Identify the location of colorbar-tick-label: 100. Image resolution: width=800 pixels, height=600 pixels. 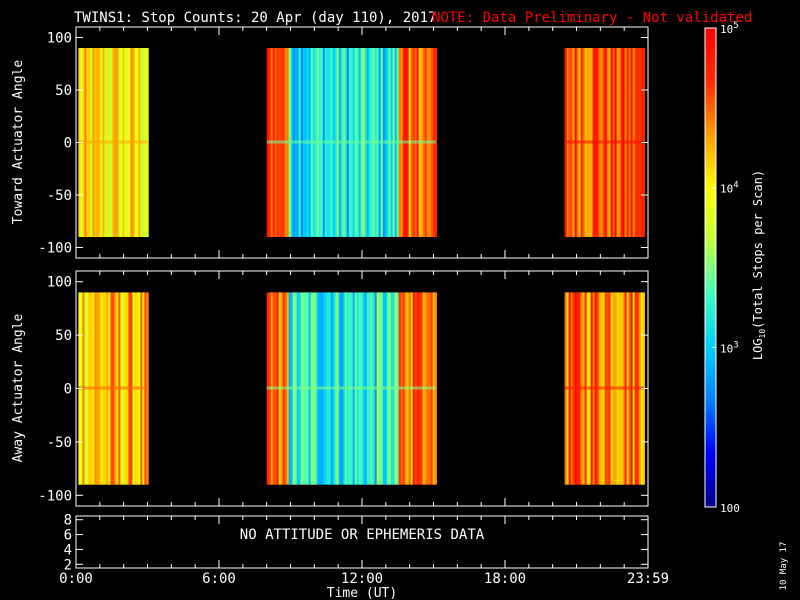
(730, 508).